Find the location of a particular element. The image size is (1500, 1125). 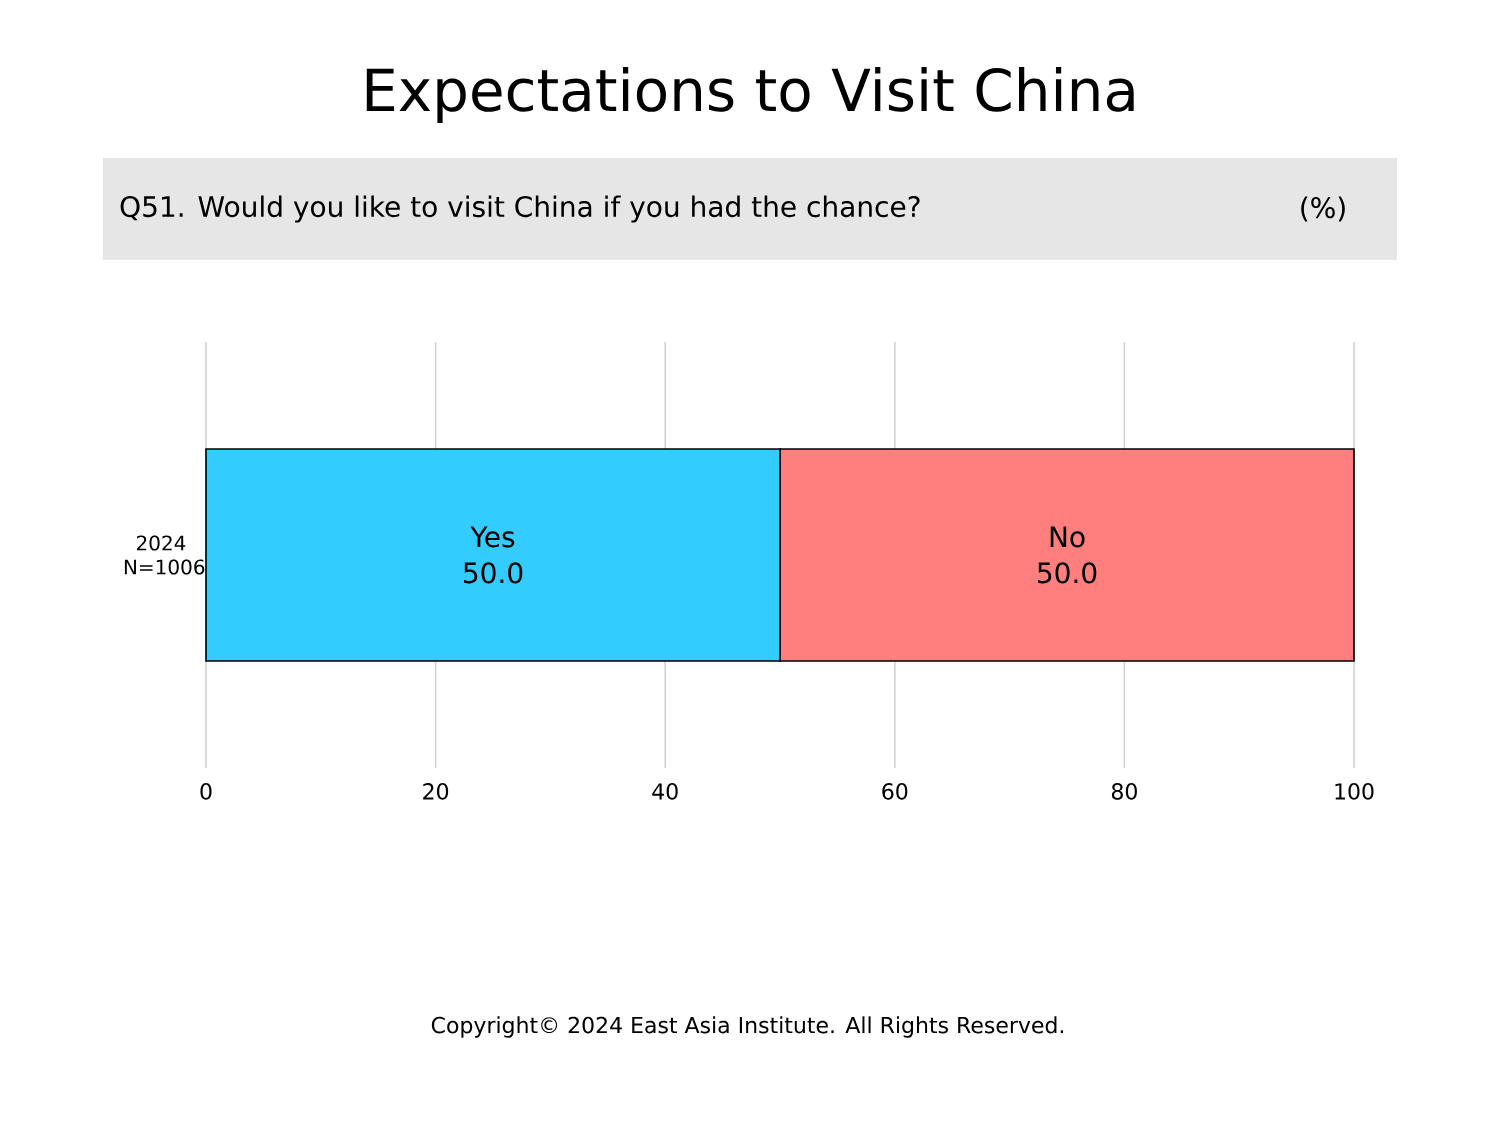

x-tick-label: 100 is located at coordinates (1354, 791).